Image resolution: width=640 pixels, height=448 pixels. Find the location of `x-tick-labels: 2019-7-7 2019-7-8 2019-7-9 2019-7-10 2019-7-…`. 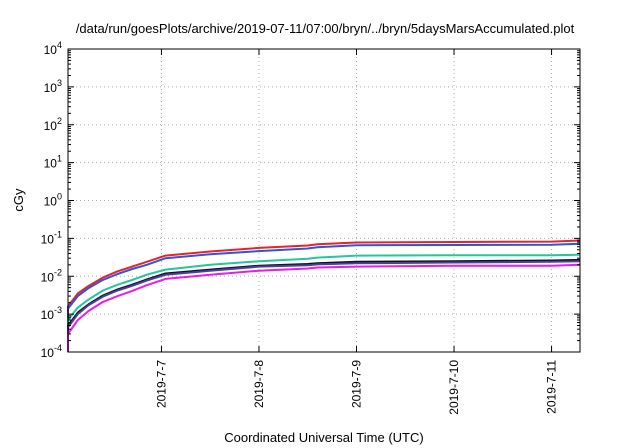

x-tick-labels: 2019-7-7 2019-7-8 2019-7-9 2019-7-10 2019-7-… is located at coordinates (356, 387).